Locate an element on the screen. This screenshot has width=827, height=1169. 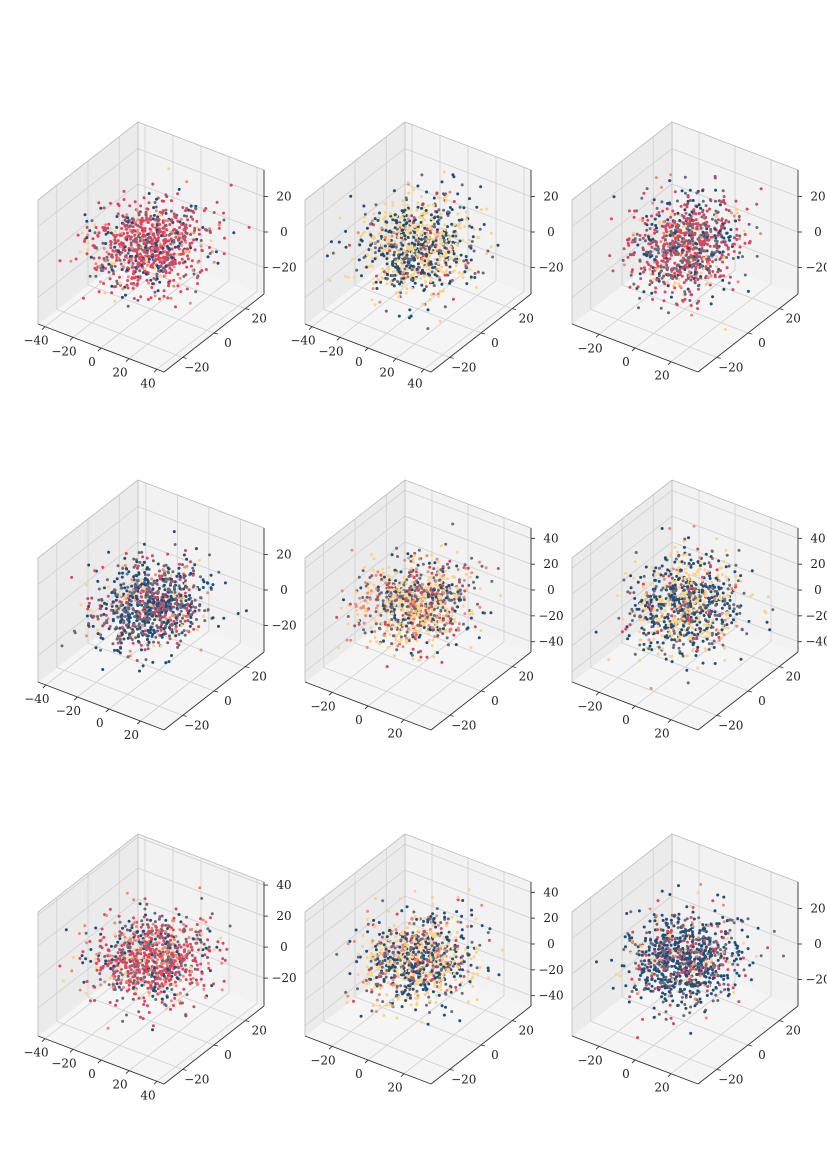
y-tick-label: 20 is located at coordinates (526, 677).